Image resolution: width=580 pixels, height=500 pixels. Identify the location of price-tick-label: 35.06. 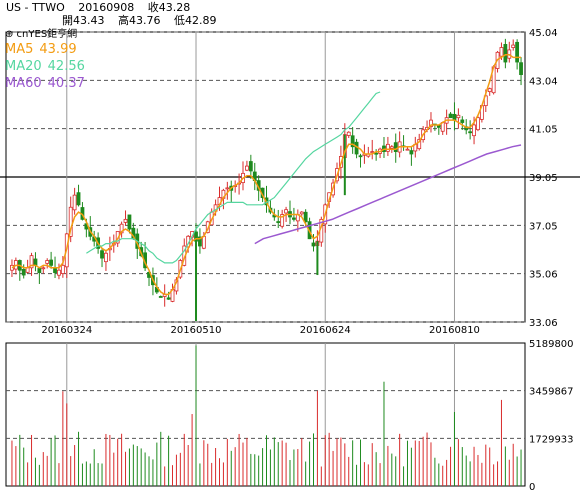
(543, 275).